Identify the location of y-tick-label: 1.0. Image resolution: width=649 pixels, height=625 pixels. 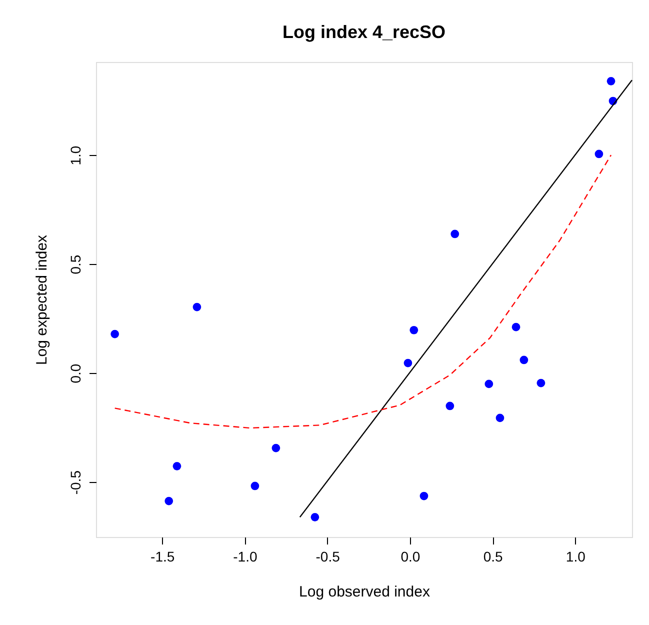
(76, 156).